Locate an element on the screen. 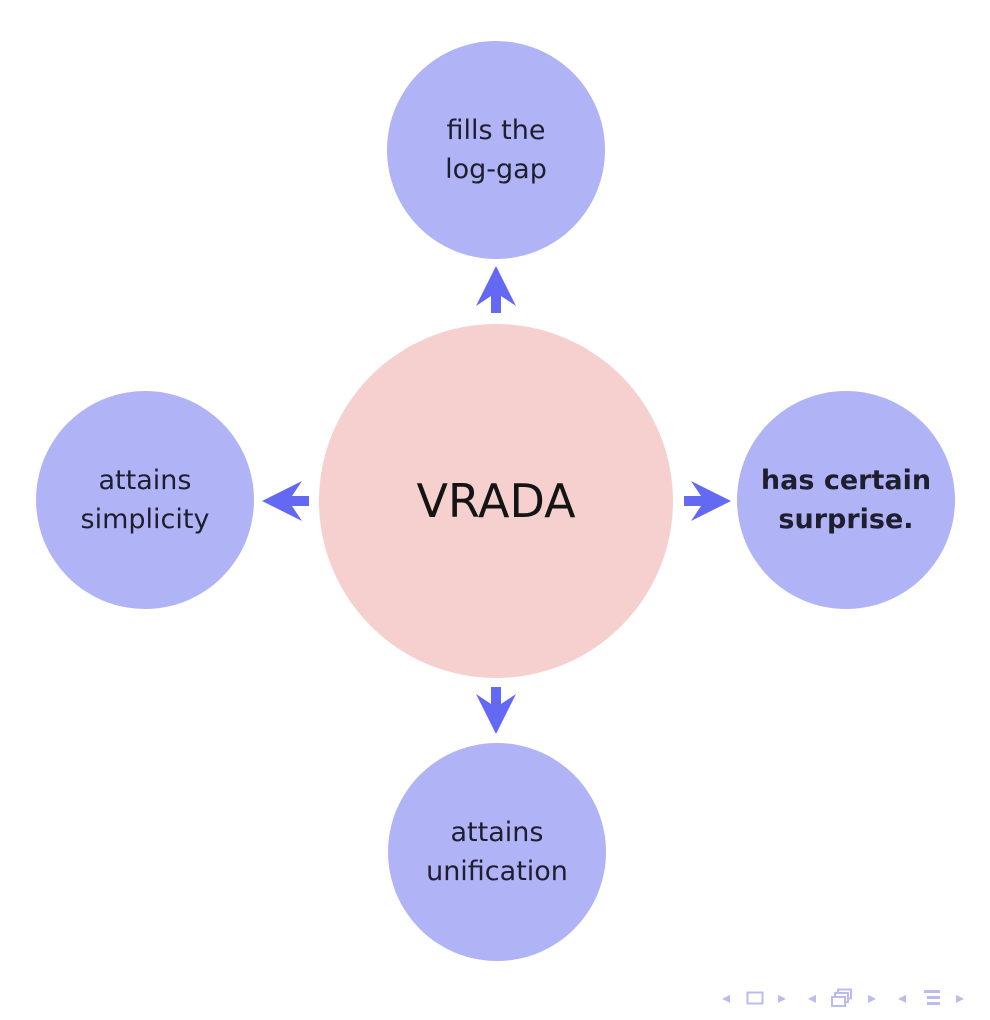  node-fills-the-log-gap: fills the log-gap is located at coordinates (496, 150).